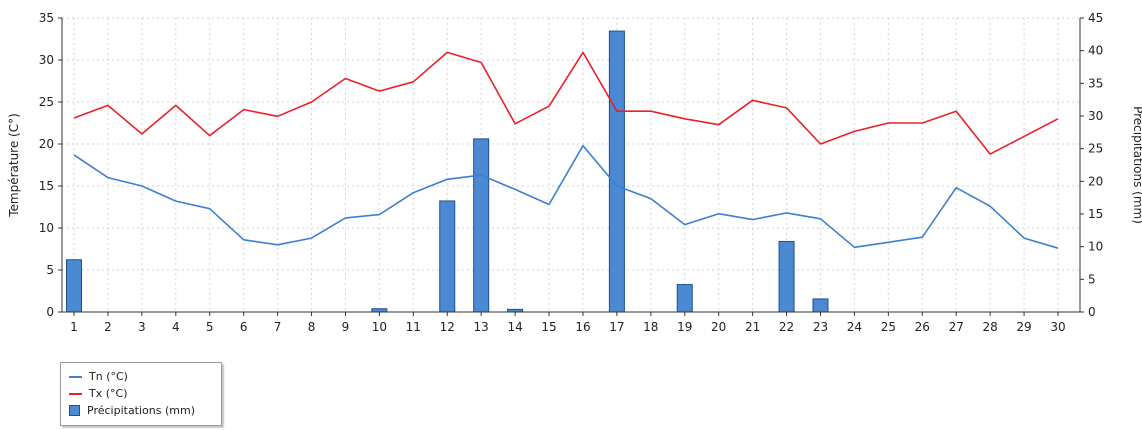 The width and height of the screenshot is (1142, 430). Describe the element at coordinates (379, 327) in the screenshot. I see `x-tick-label: 10` at that location.